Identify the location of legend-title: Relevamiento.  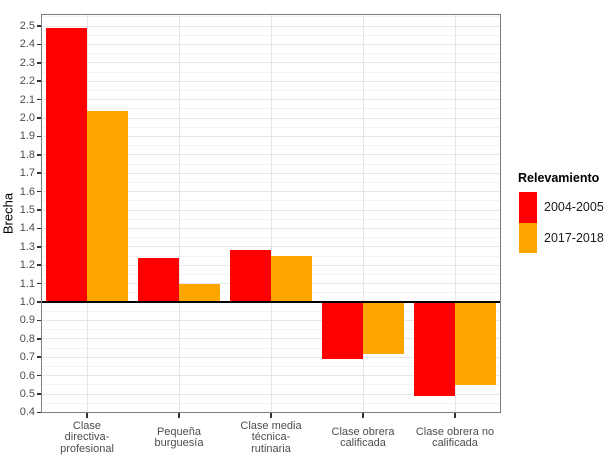
(559, 178).